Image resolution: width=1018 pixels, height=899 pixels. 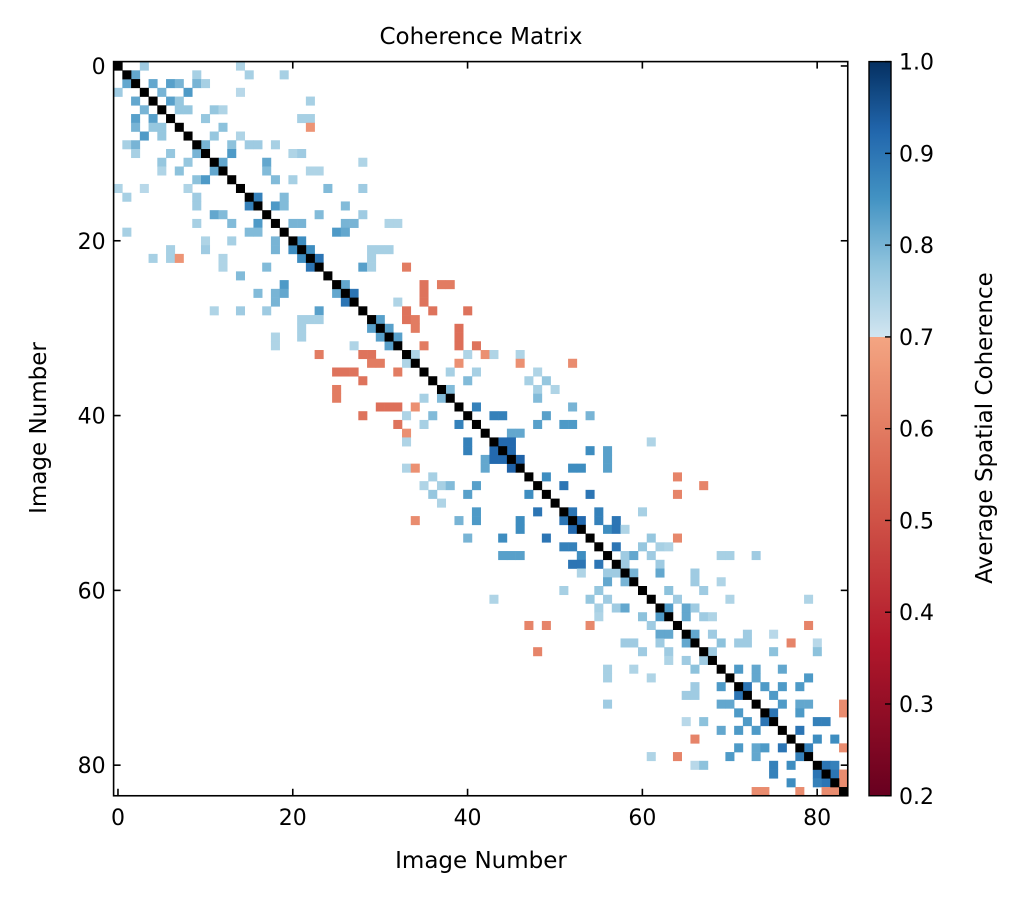 What do you see at coordinates (916, 521) in the screenshot?
I see `colorbar-tick-label: 0.5` at bounding box center [916, 521].